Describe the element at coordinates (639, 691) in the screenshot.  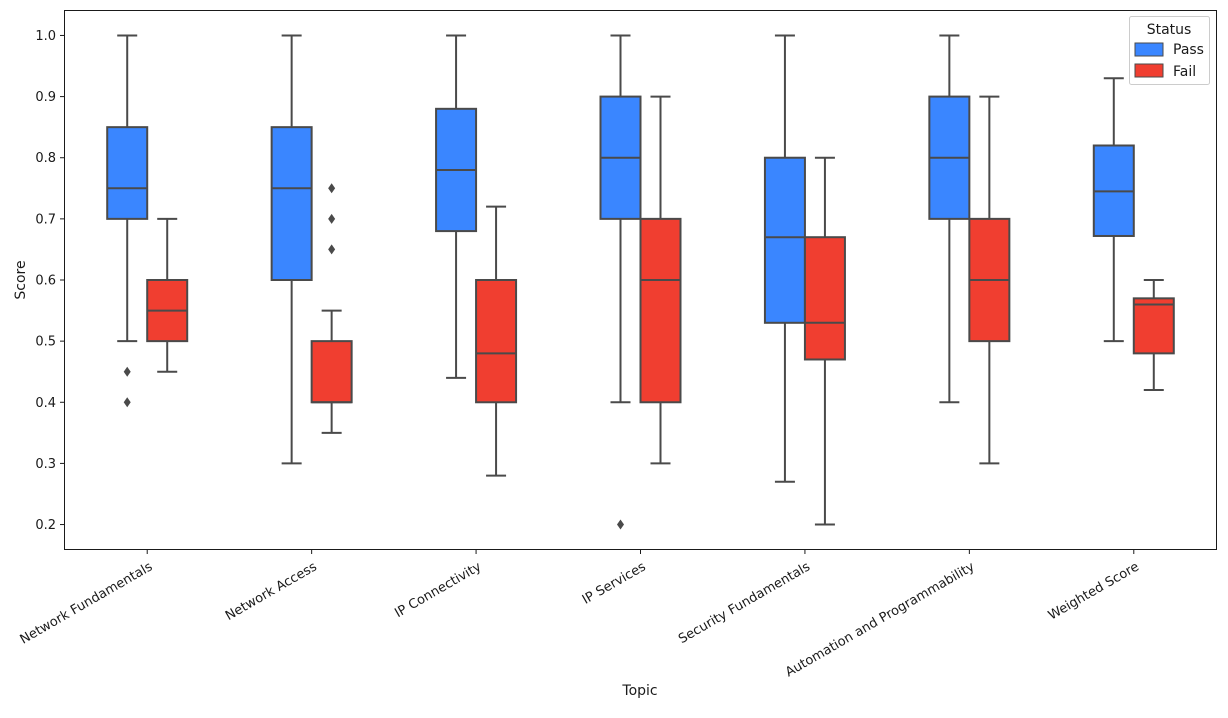
I see `x-axis-label: Topic` at that location.